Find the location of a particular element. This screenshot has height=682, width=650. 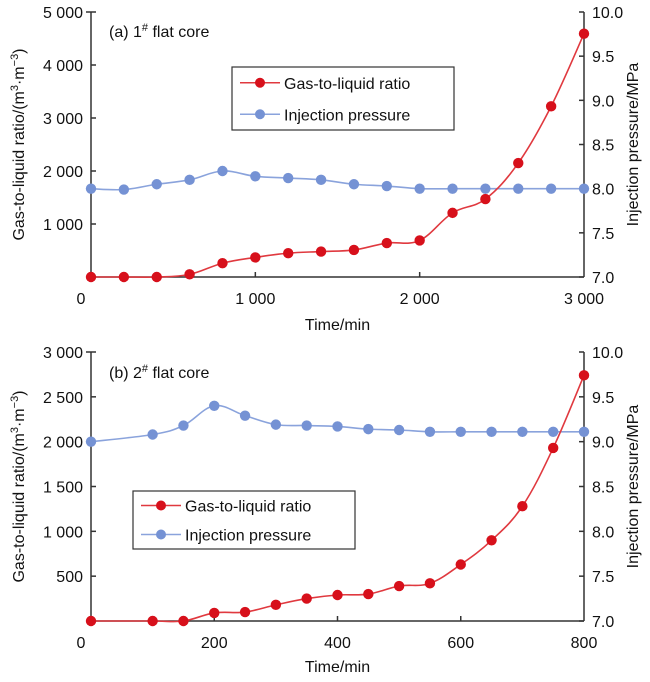

y-right-axis-title: Injection pressure/MPa is located at coordinates (633, 487).